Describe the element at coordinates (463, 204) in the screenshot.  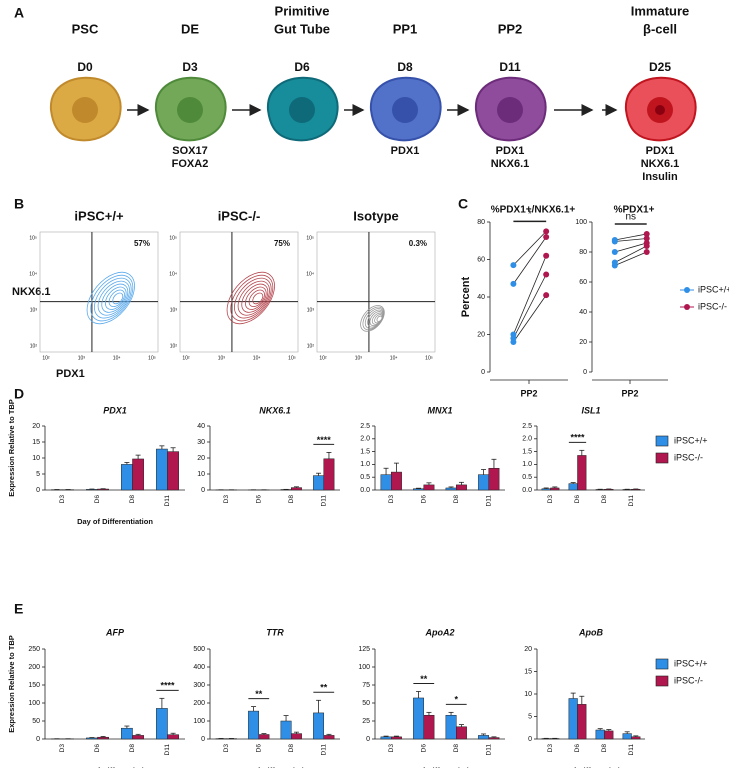
I see `panel-label: C` at that location.